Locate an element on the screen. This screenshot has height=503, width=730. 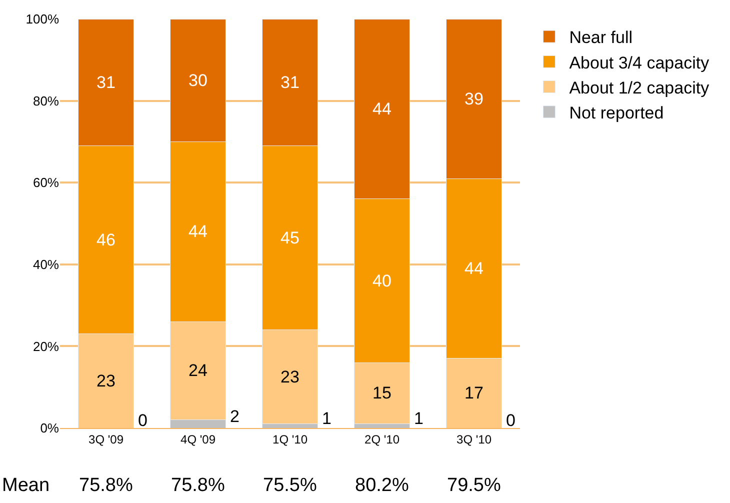
x-tick-label: 3Q '09 is located at coordinates (106, 439).